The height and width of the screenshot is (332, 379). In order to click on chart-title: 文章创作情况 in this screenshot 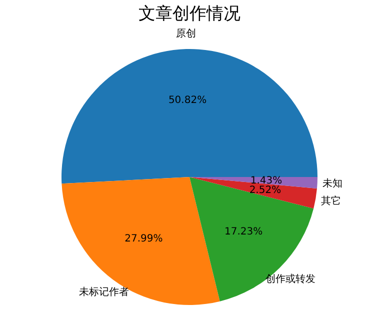, I will do `click(189, 14)`.